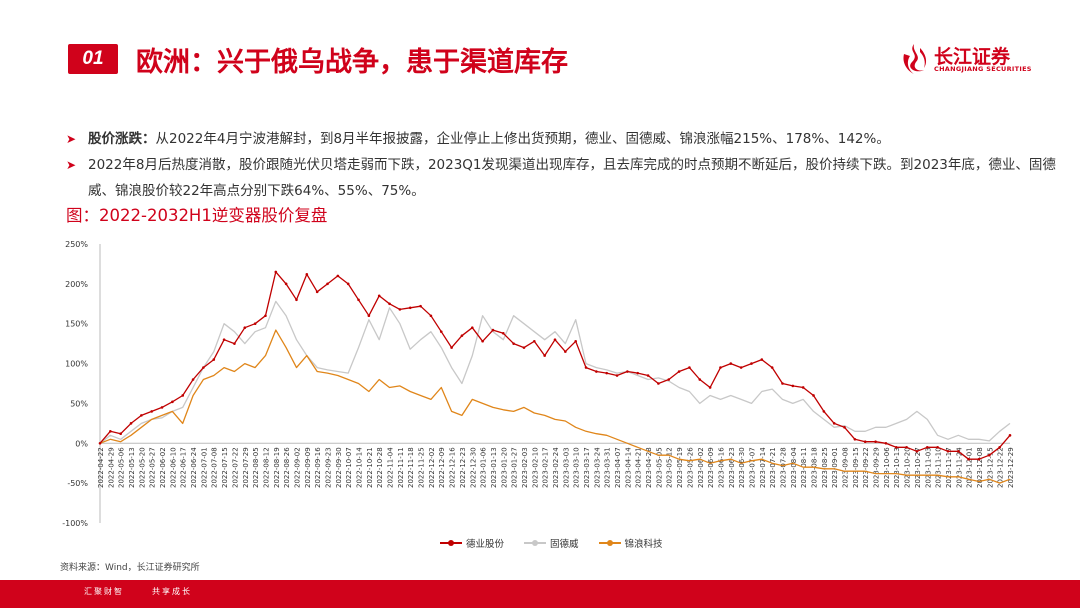 The image size is (1080, 608). Describe the element at coordinates (111, 467) in the screenshot. I see `x-tick-label: 2022-04-29` at that location.